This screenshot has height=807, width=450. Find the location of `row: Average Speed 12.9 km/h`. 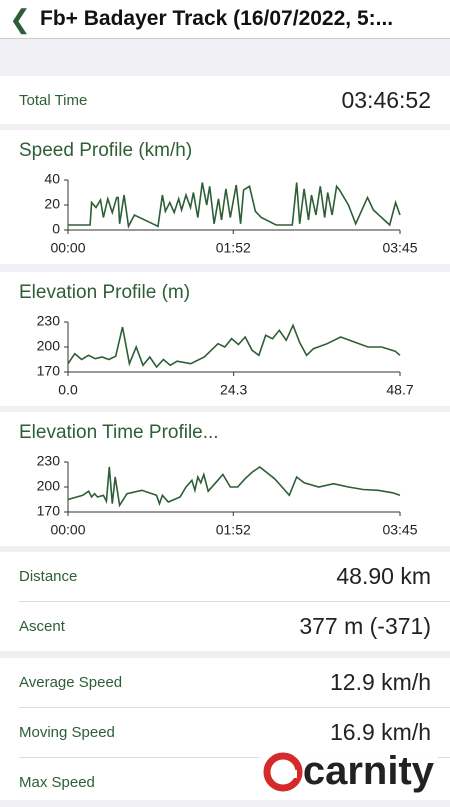

row: Average Speed 12.9 km/h is located at coordinates (234, 683).